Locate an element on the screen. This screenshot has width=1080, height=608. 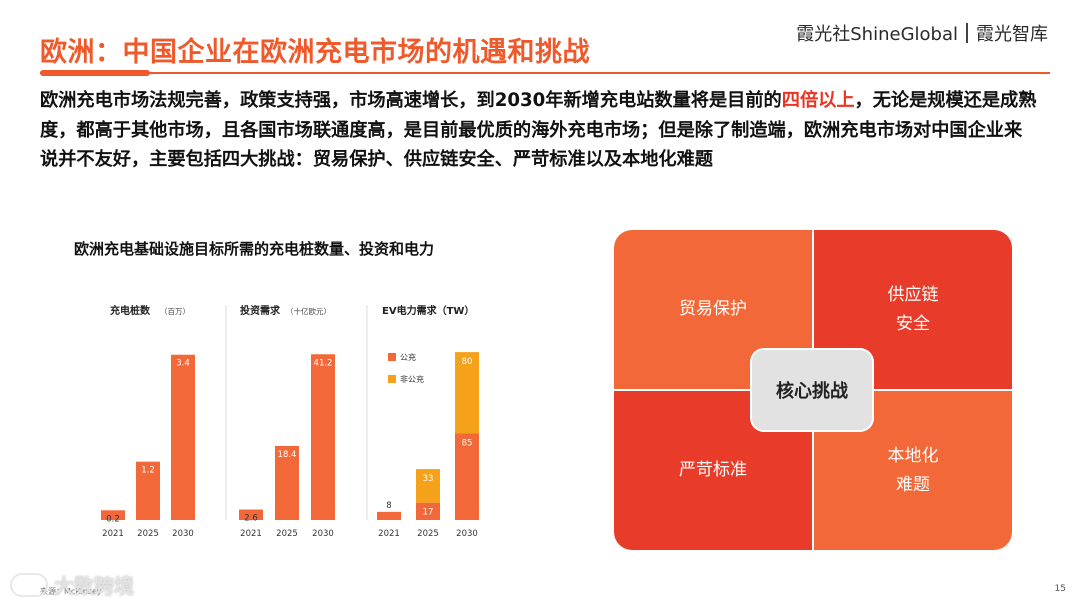
challenge-label-line: 难题 is located at coordinates (913, 484).